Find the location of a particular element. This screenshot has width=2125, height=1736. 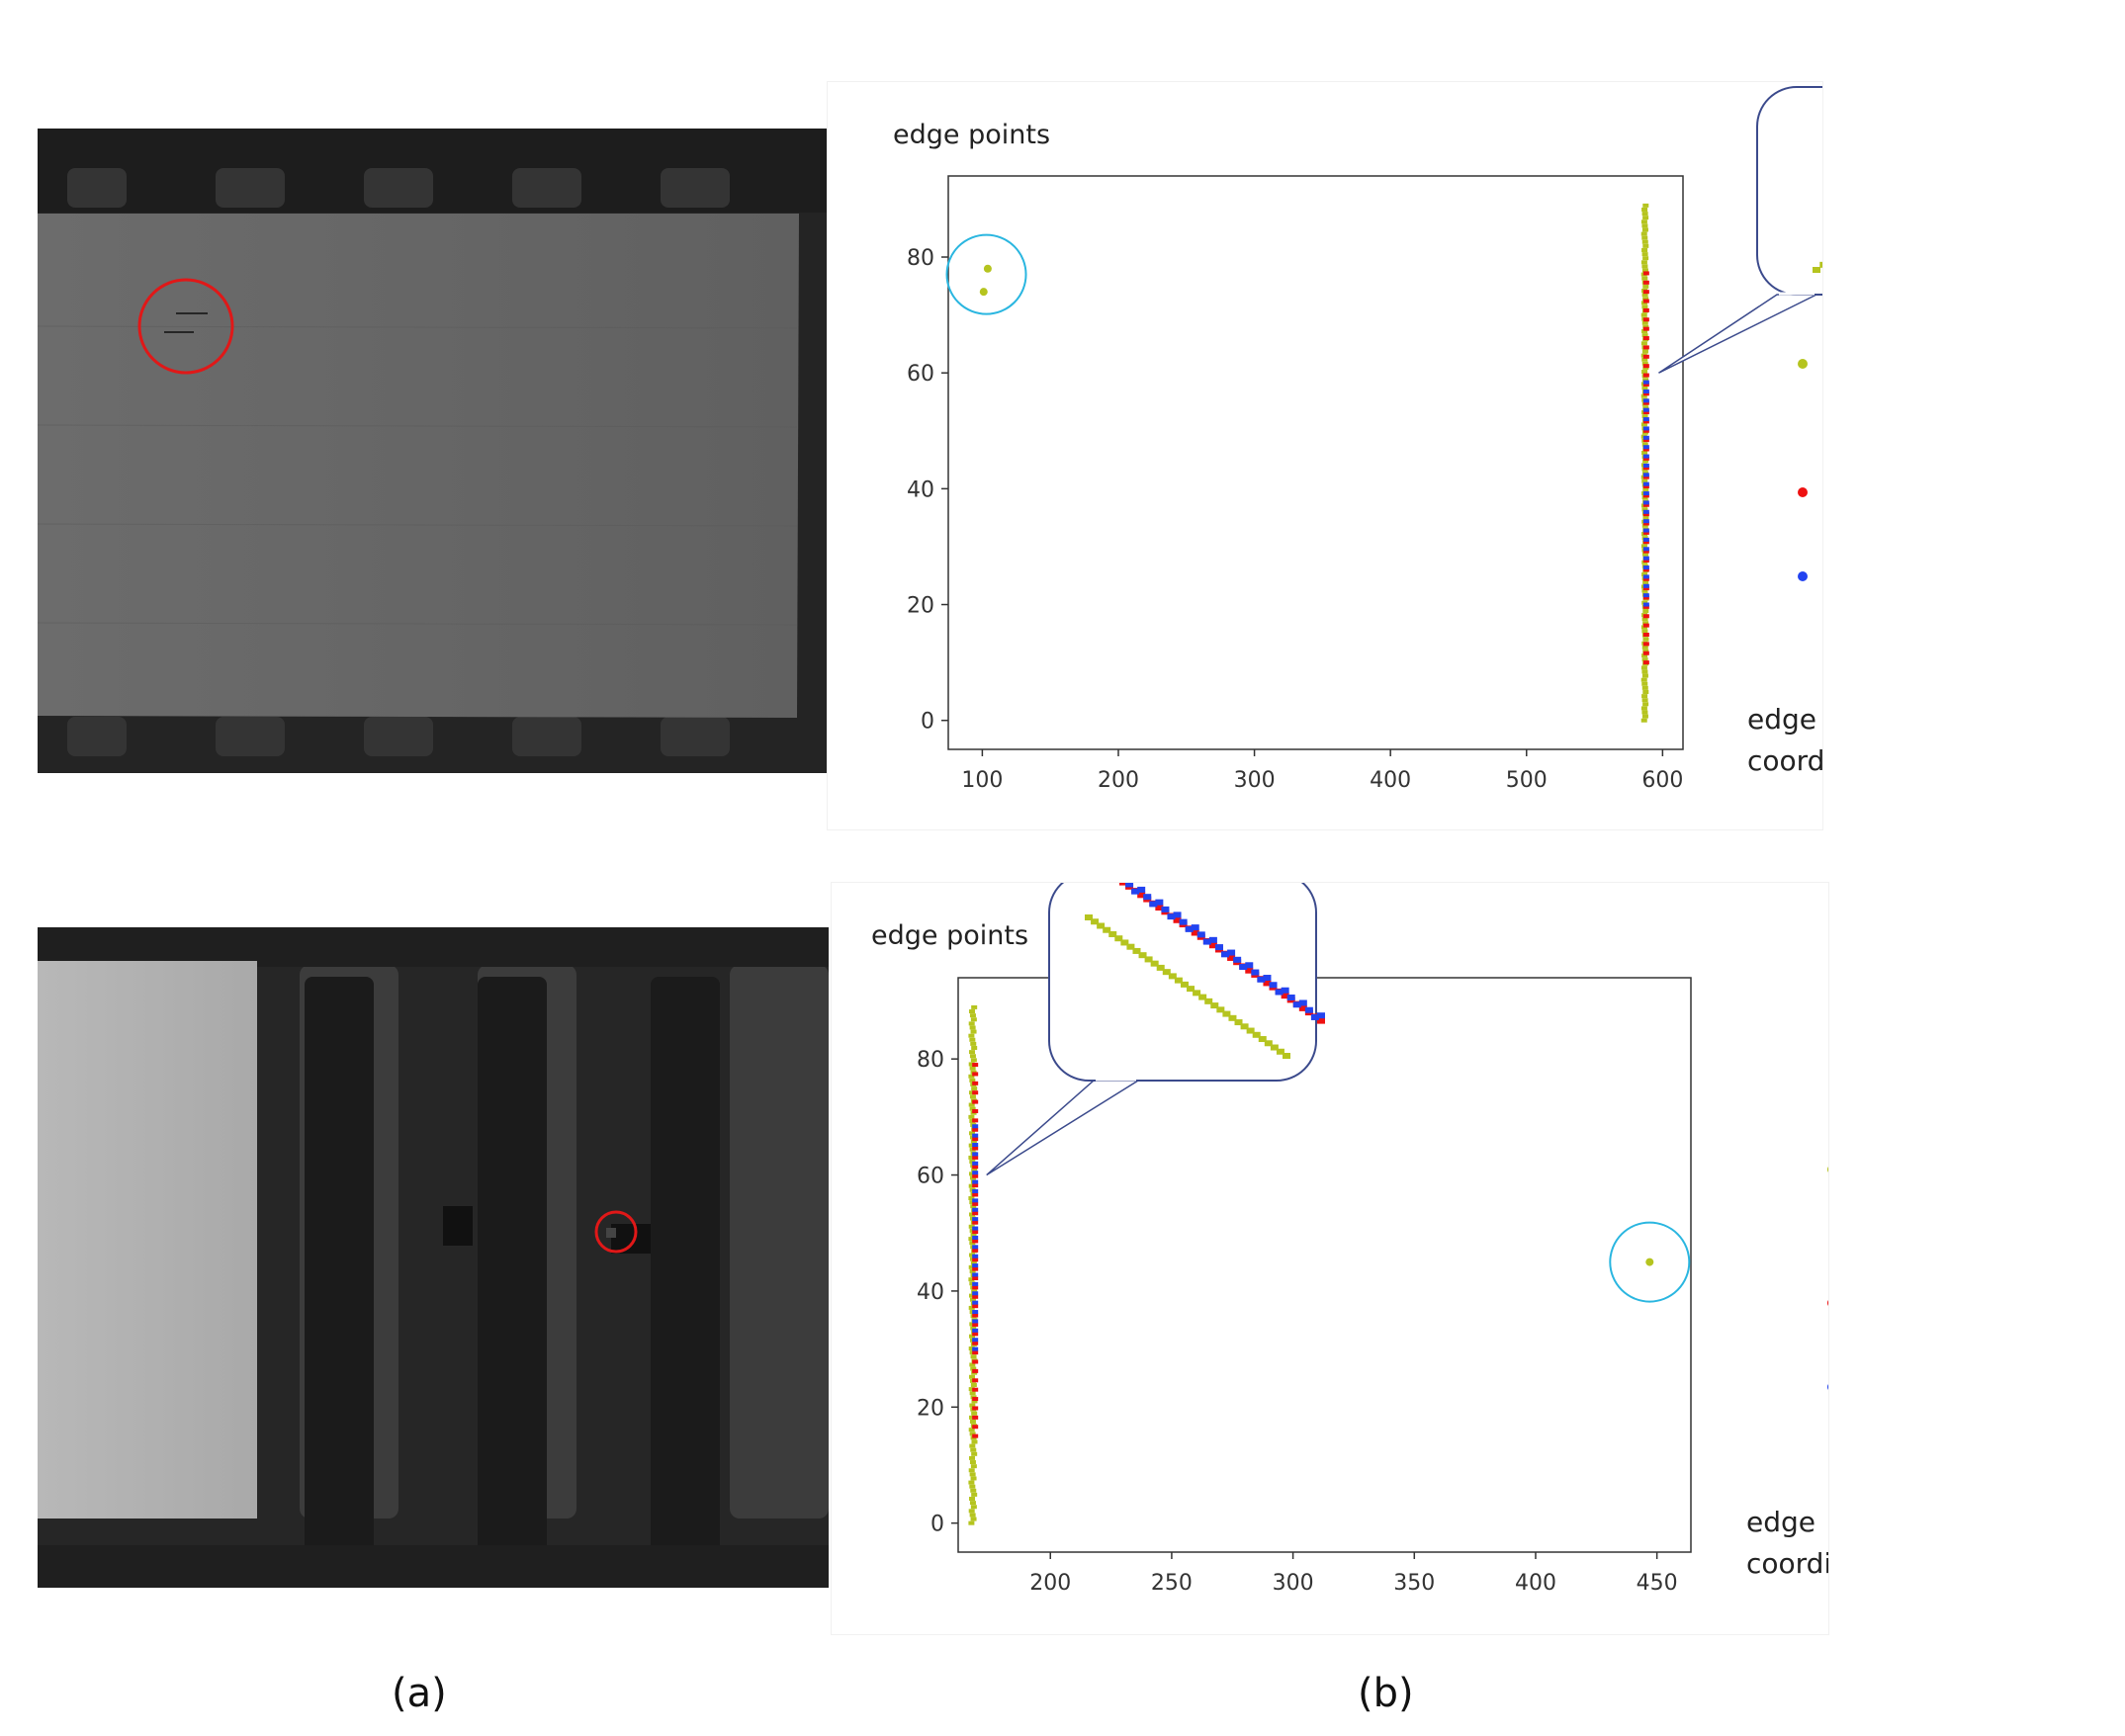

x-tick-label: 400 is located at coordinates (1390, 780).